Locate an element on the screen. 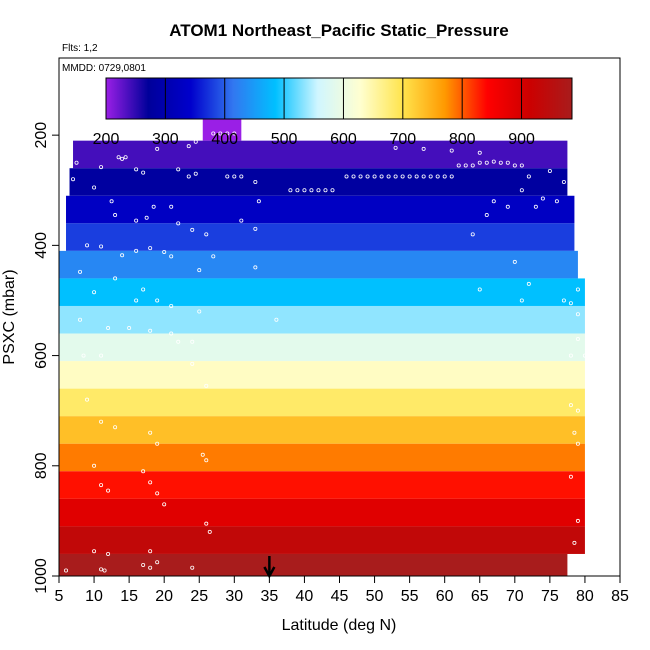  colorbar: 200 300 400 500 600 700 800 900 is located at coordinates (333, 112).